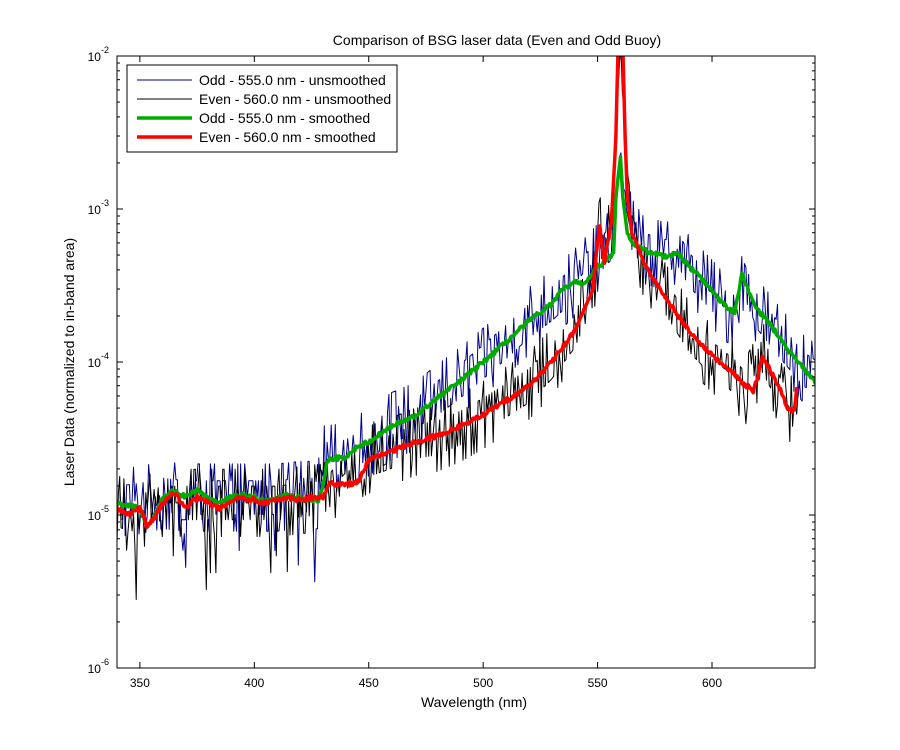 The height and width of the screenshot is (750, 900). Describe the element at coordinates (98, 207) in the screenshot. I see `y-tick-label: 10⁻³` at that location.